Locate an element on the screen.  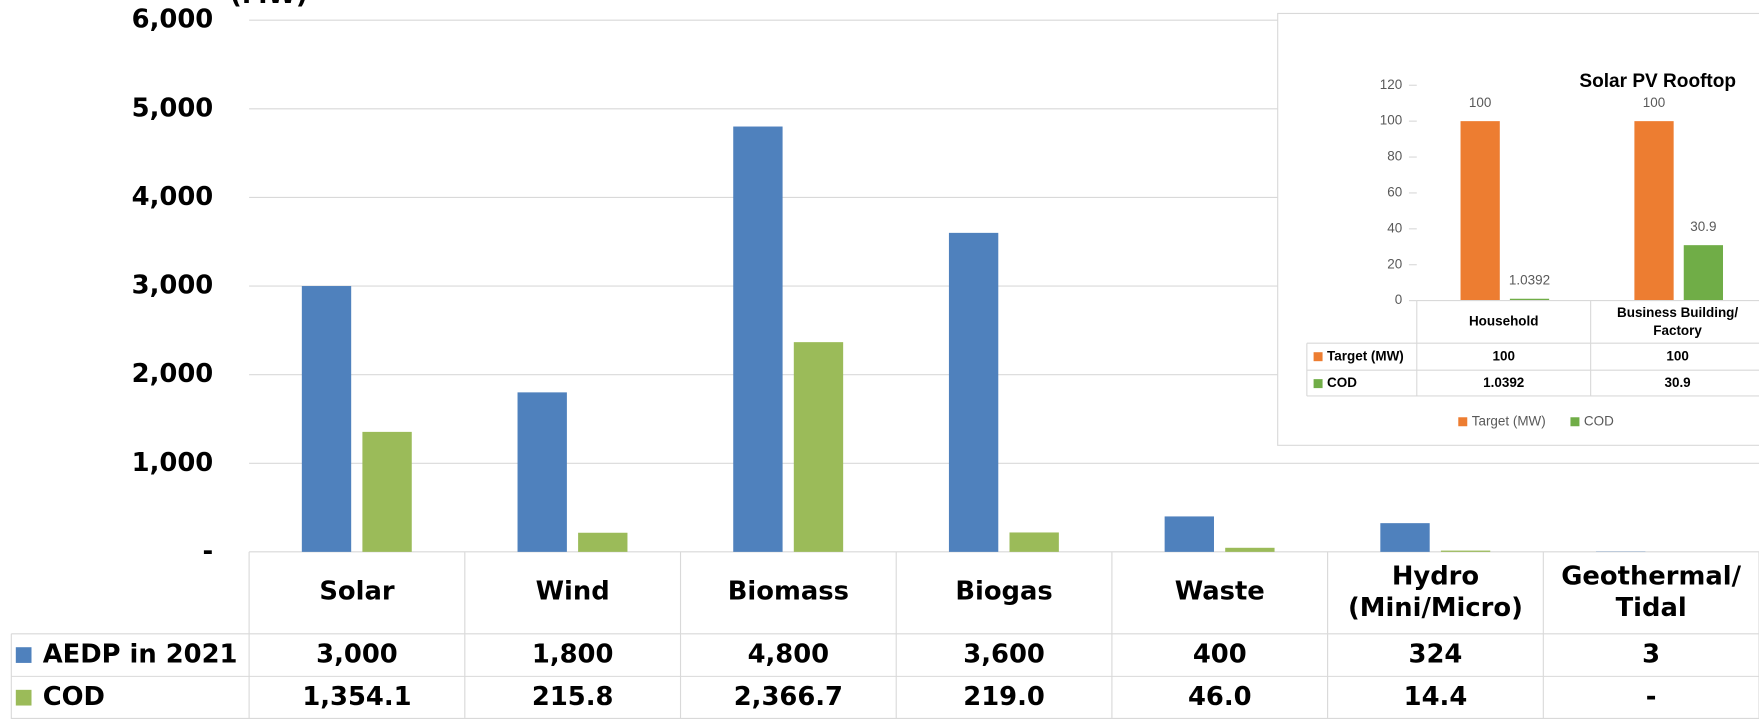
y-tick-label: 3,000 is located at coordinates (173, 286).